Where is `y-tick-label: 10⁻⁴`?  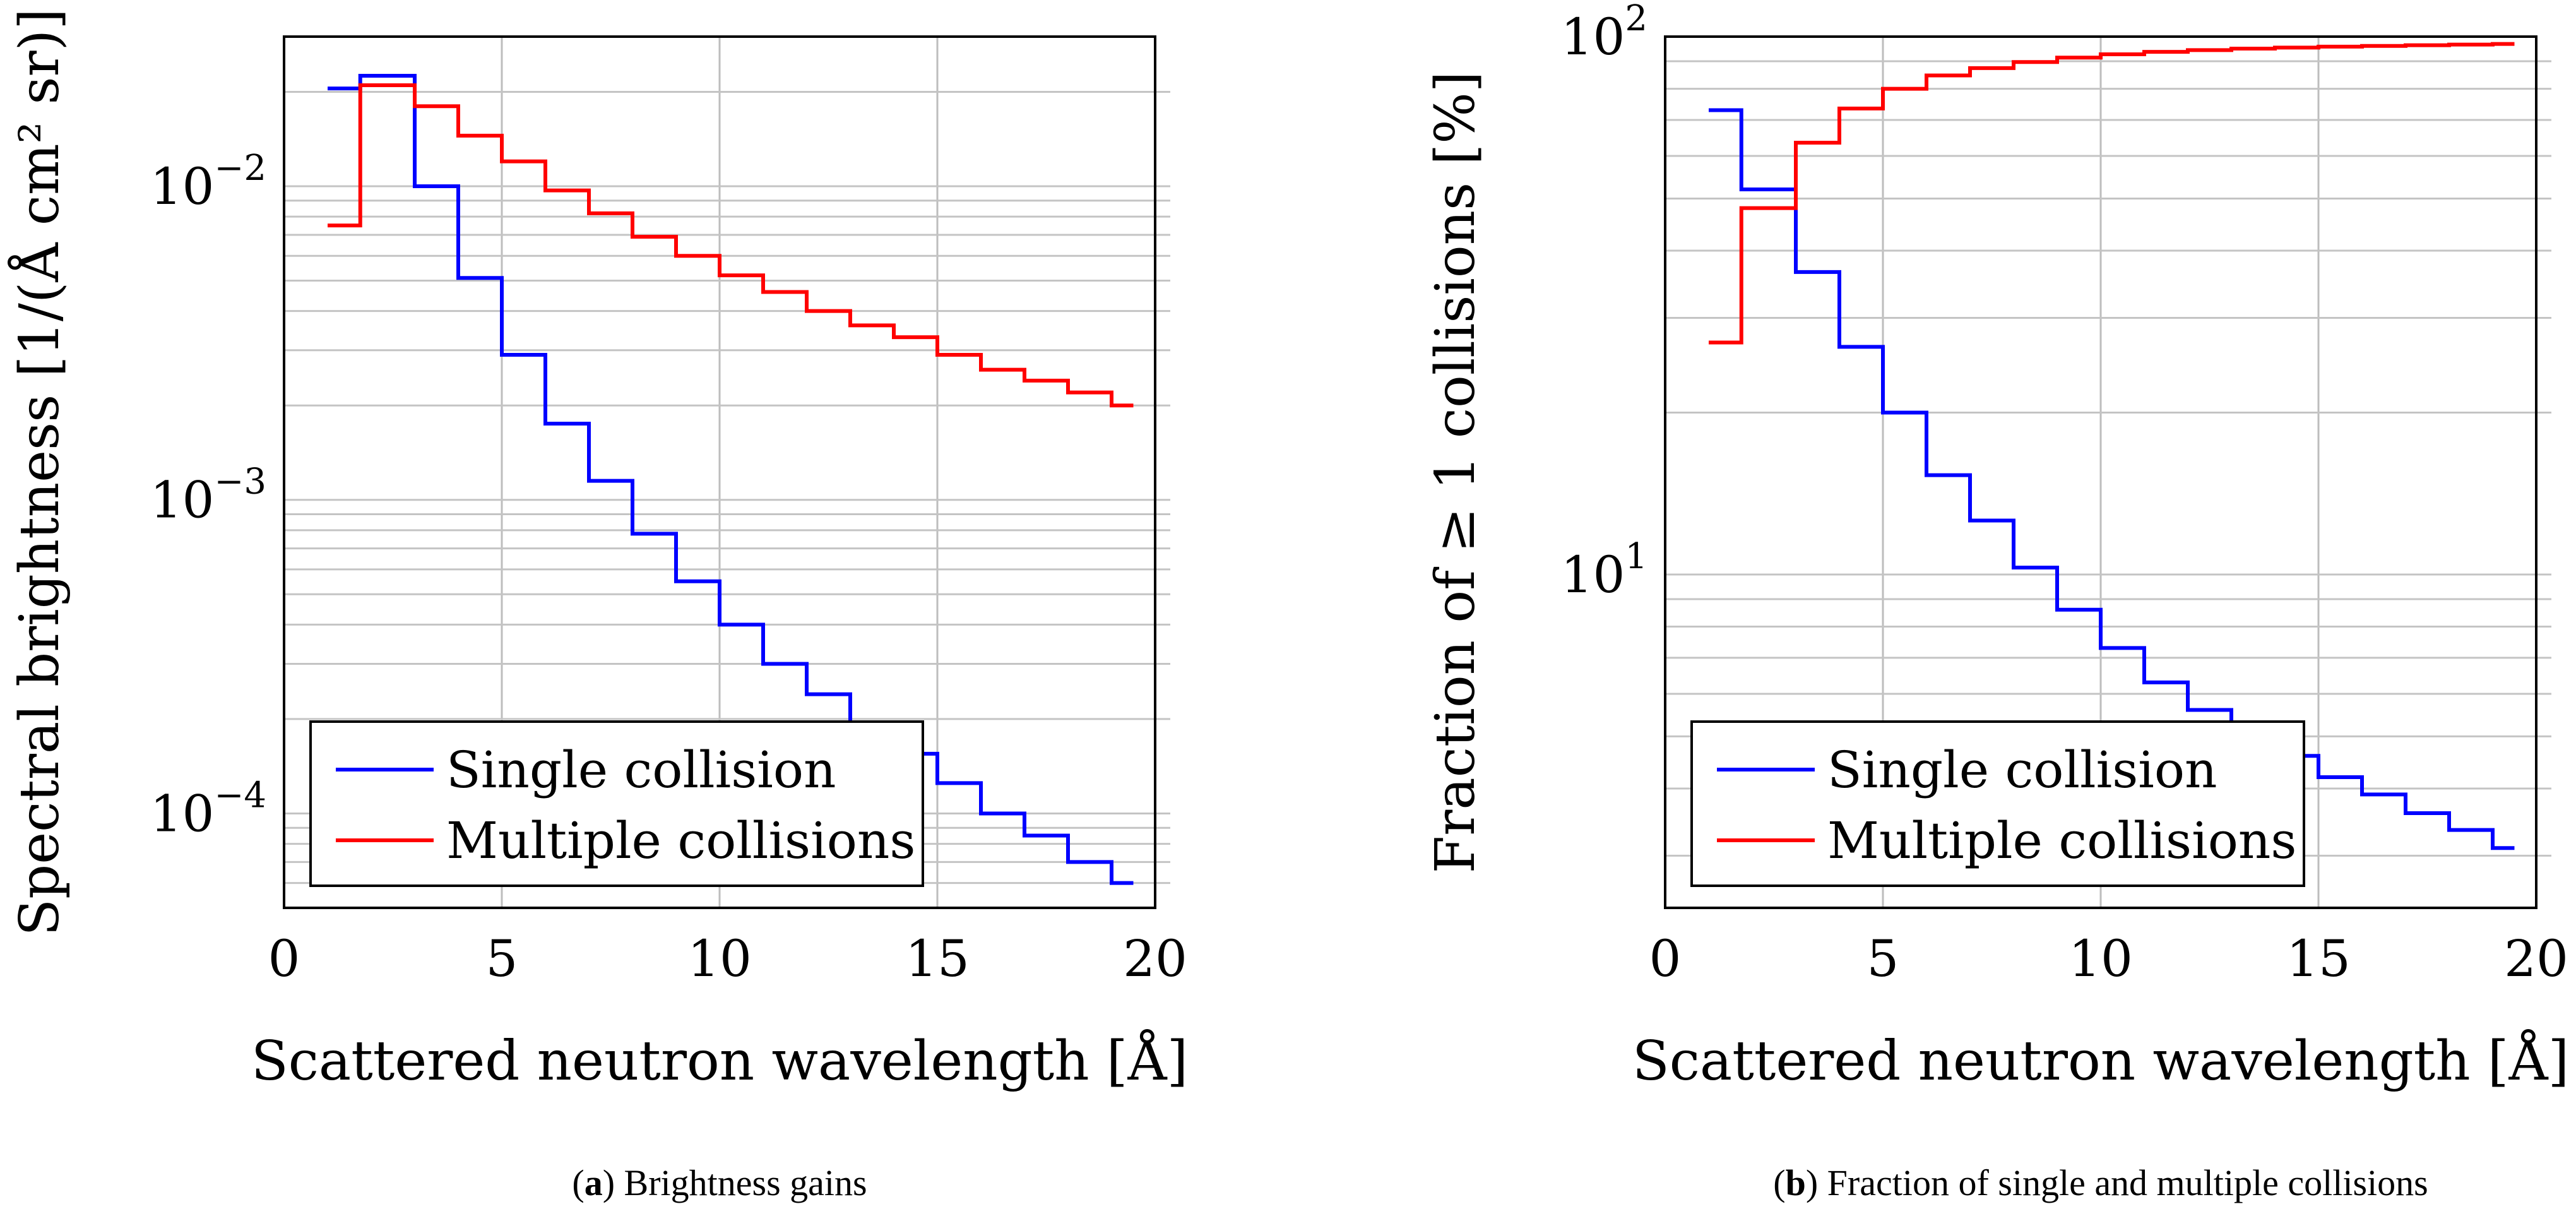 y-tick-label: 10⁻⁴ is located at coordinates (208, 809).